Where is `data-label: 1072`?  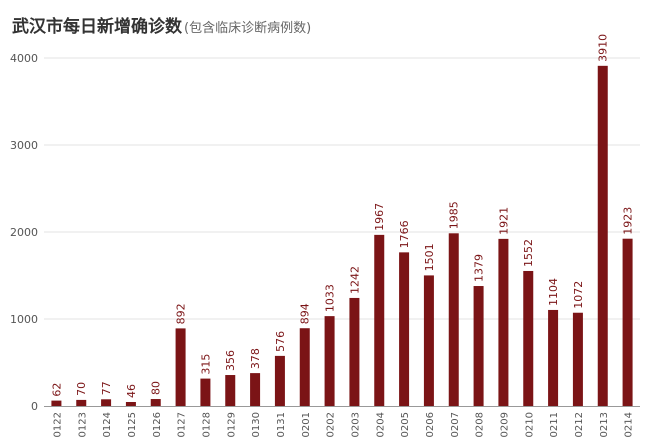 data-label: 1072 is located at coordinates (578, 295).